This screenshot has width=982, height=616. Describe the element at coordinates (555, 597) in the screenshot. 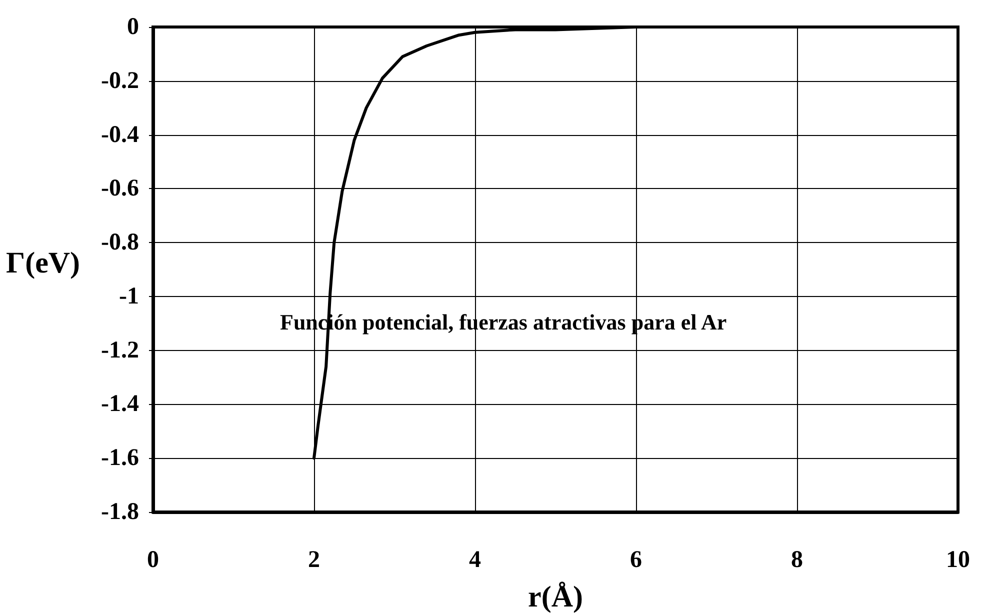

I see `x-axis-title: r(Å)` at that location.